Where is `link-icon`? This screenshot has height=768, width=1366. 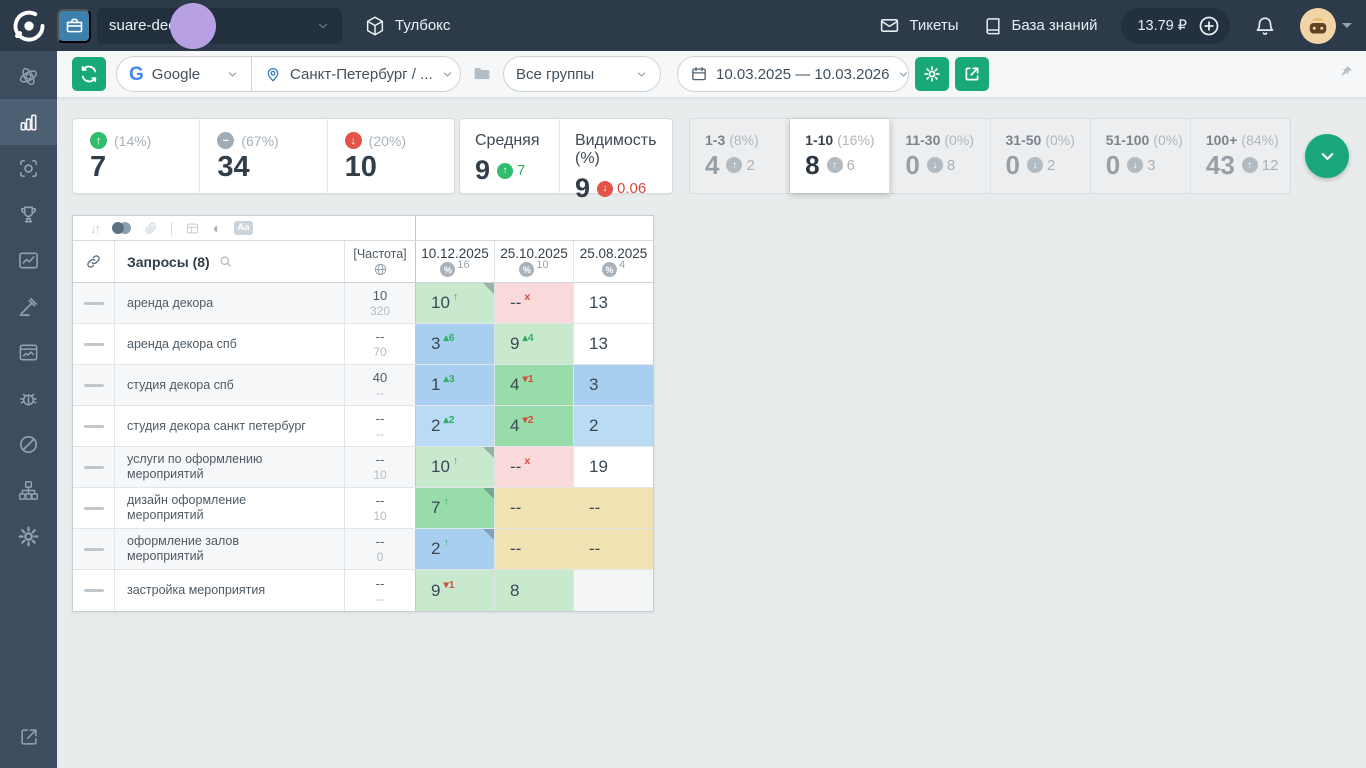 link-icon is located at coordinates (93, 261).